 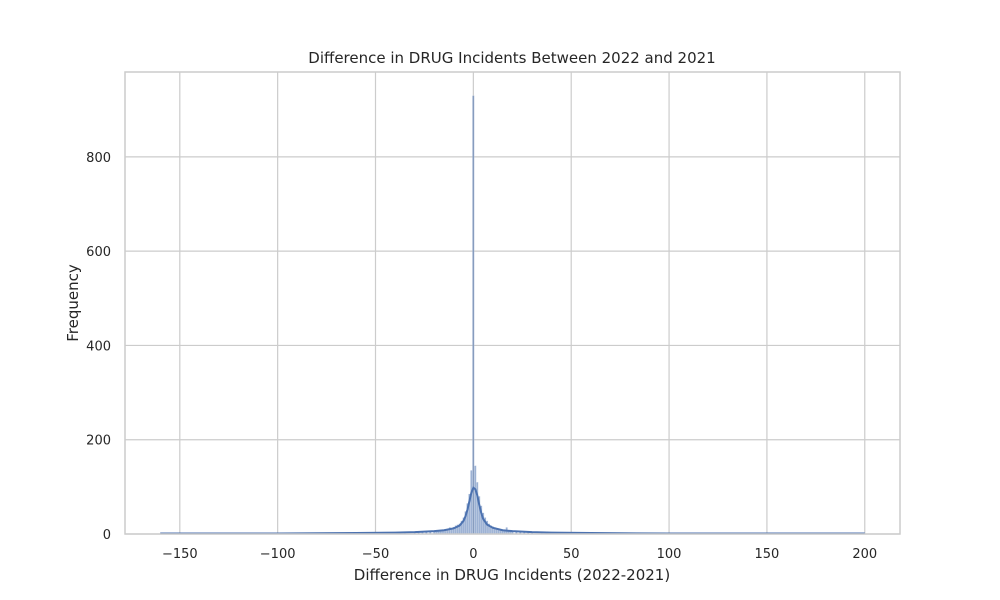 What do you see at coordinates (375, 554) in the screenshot?
I see `x-tick-label: −50` at bounding box center [375, 554].